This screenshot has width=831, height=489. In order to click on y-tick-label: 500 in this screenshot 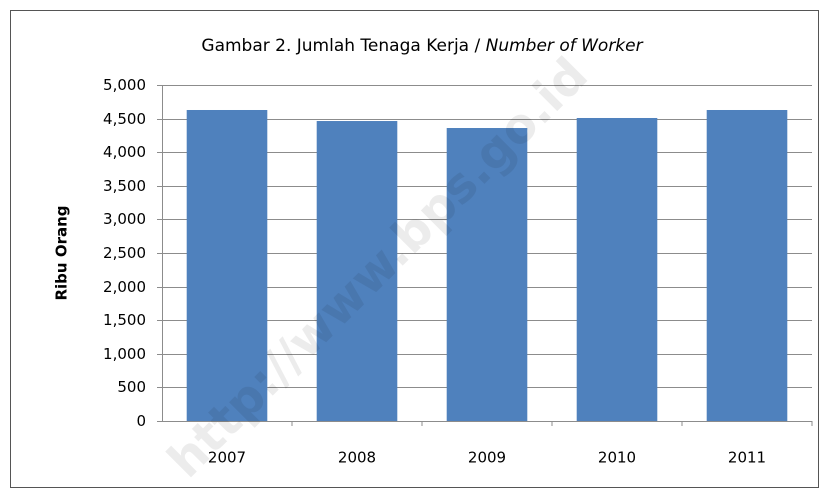, I will do `click(131, 387)`.